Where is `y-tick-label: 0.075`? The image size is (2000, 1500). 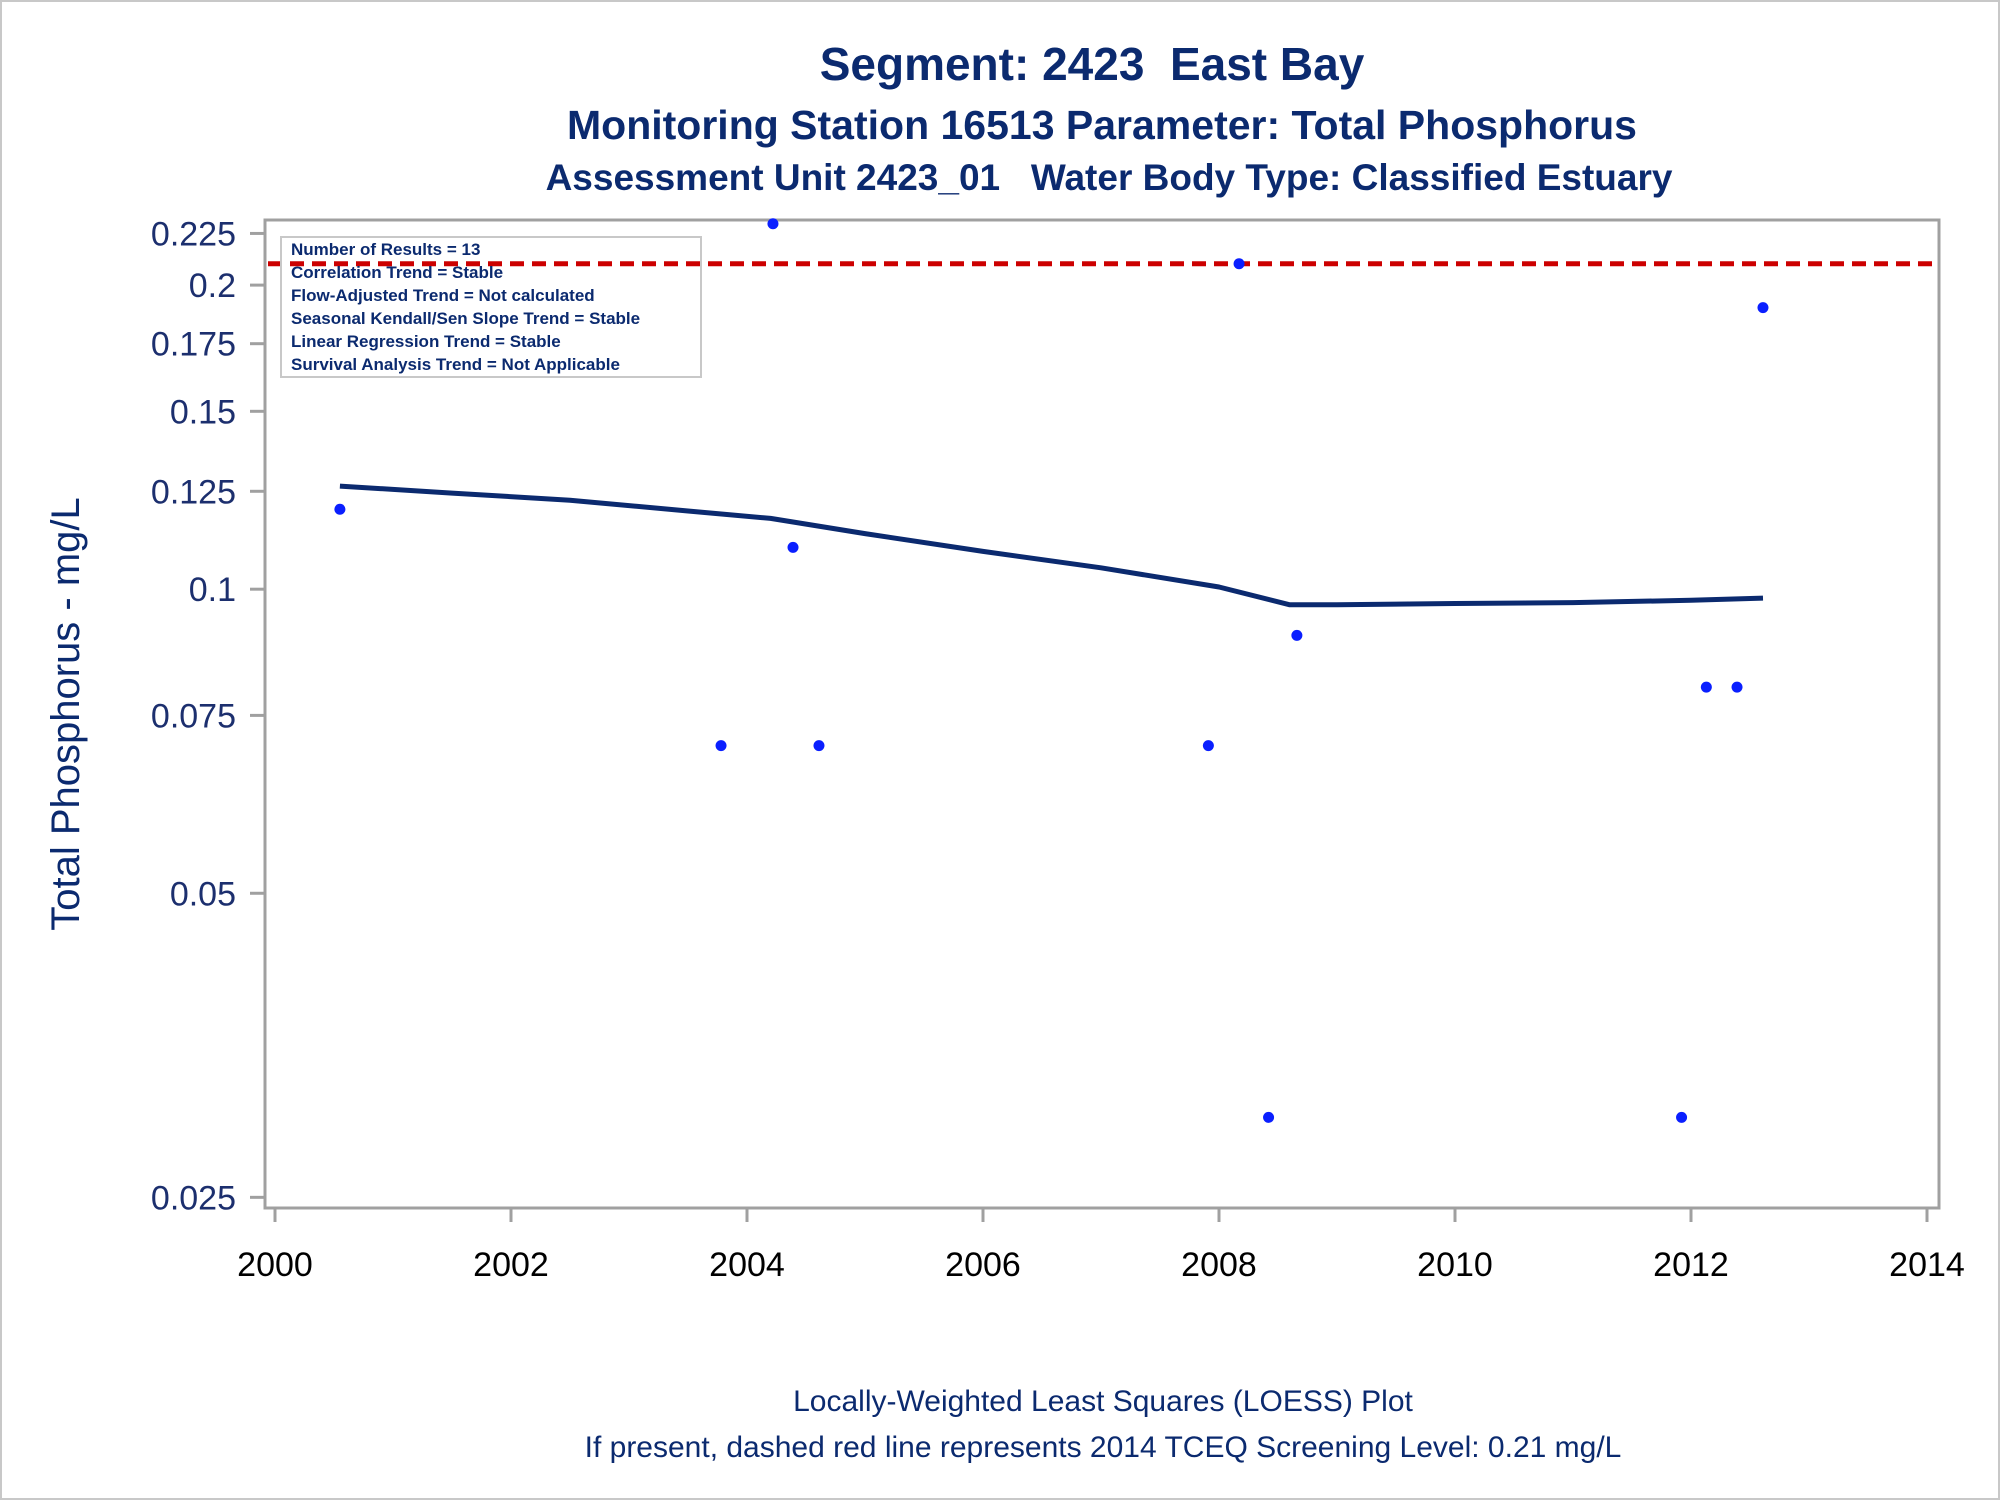
y-tick-label: 0.075 is located at coordinates (193, 716).